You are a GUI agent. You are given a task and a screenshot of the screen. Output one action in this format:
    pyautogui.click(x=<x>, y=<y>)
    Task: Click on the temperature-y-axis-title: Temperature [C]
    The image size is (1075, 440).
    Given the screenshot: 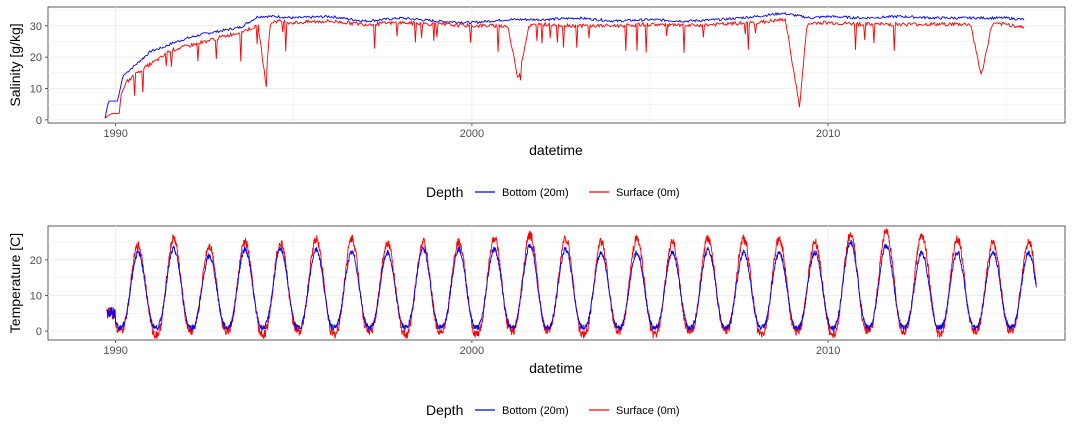 What is the action you would take?
    pyautogui.click(x=15, y=283)
    